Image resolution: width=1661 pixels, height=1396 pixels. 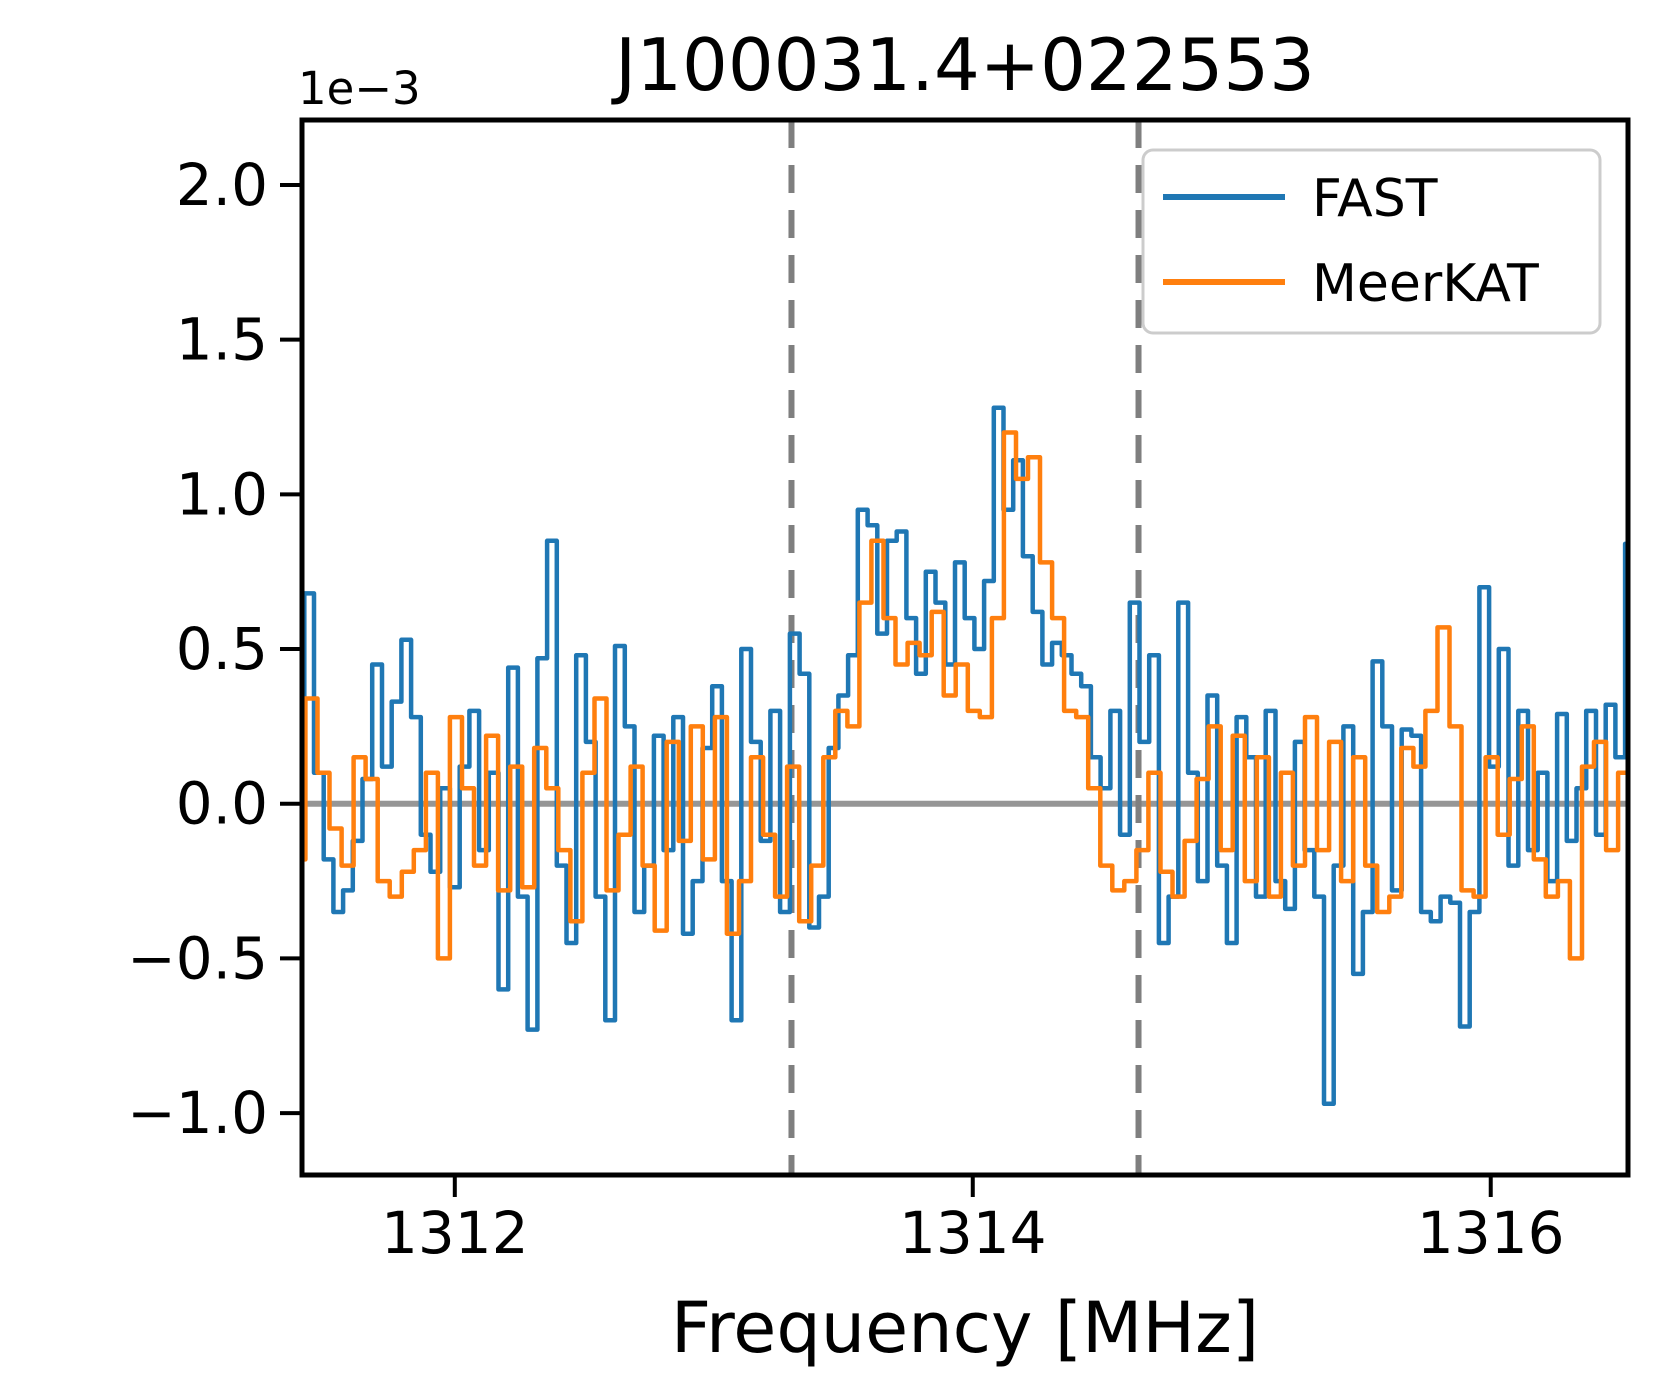 What do you see at coordinates (1375, 199) in the screenshot?
I see `legend-label-fast: FAST` at bounding box center [1375, 199].